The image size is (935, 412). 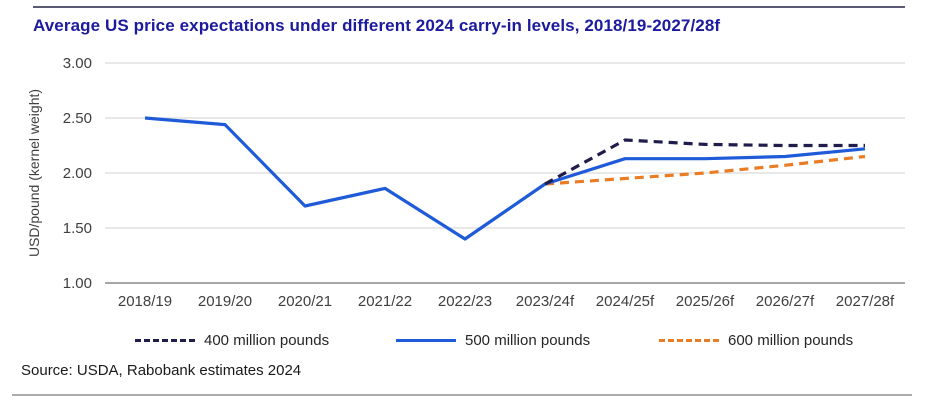 What do you see at coordinates (426, 340) in the screenshot?
I see `legend-swatch-500-million` at bounding box center [426, 340].